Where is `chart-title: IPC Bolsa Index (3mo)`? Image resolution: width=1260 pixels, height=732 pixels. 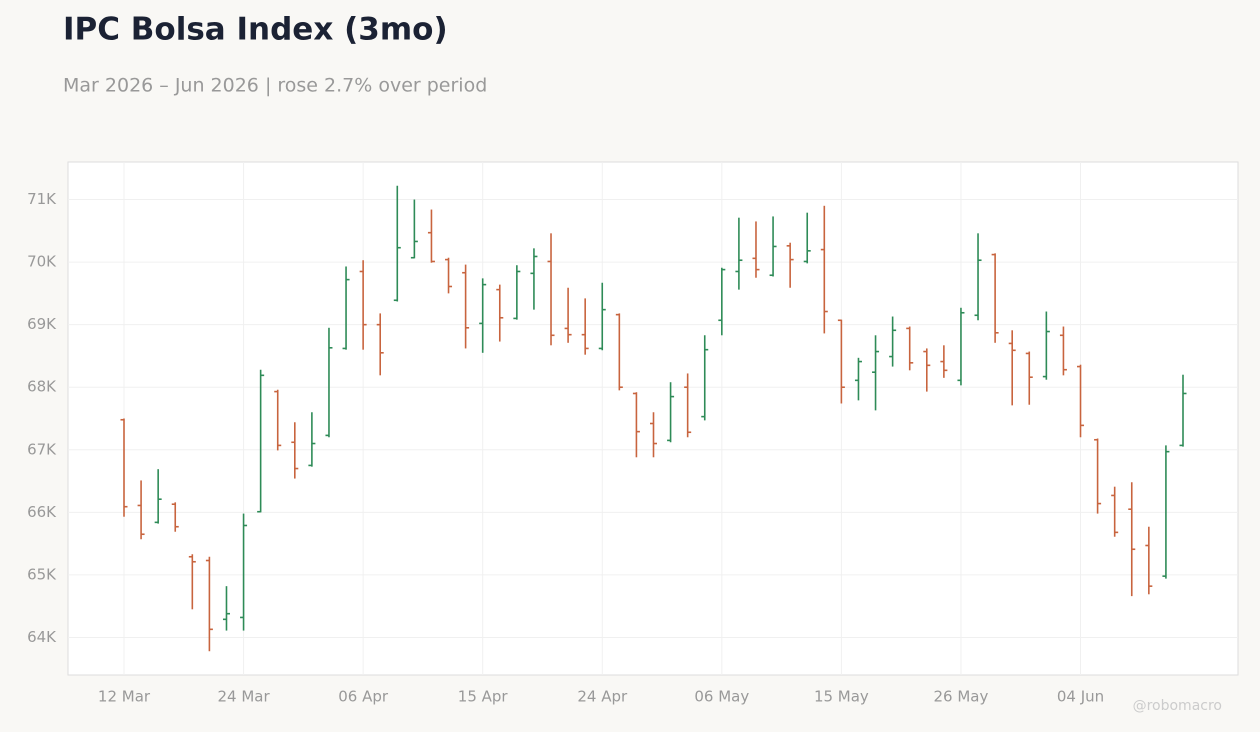 chart-title: IPC Bolsa Index (3mo) is located at coordinates (255, 30).